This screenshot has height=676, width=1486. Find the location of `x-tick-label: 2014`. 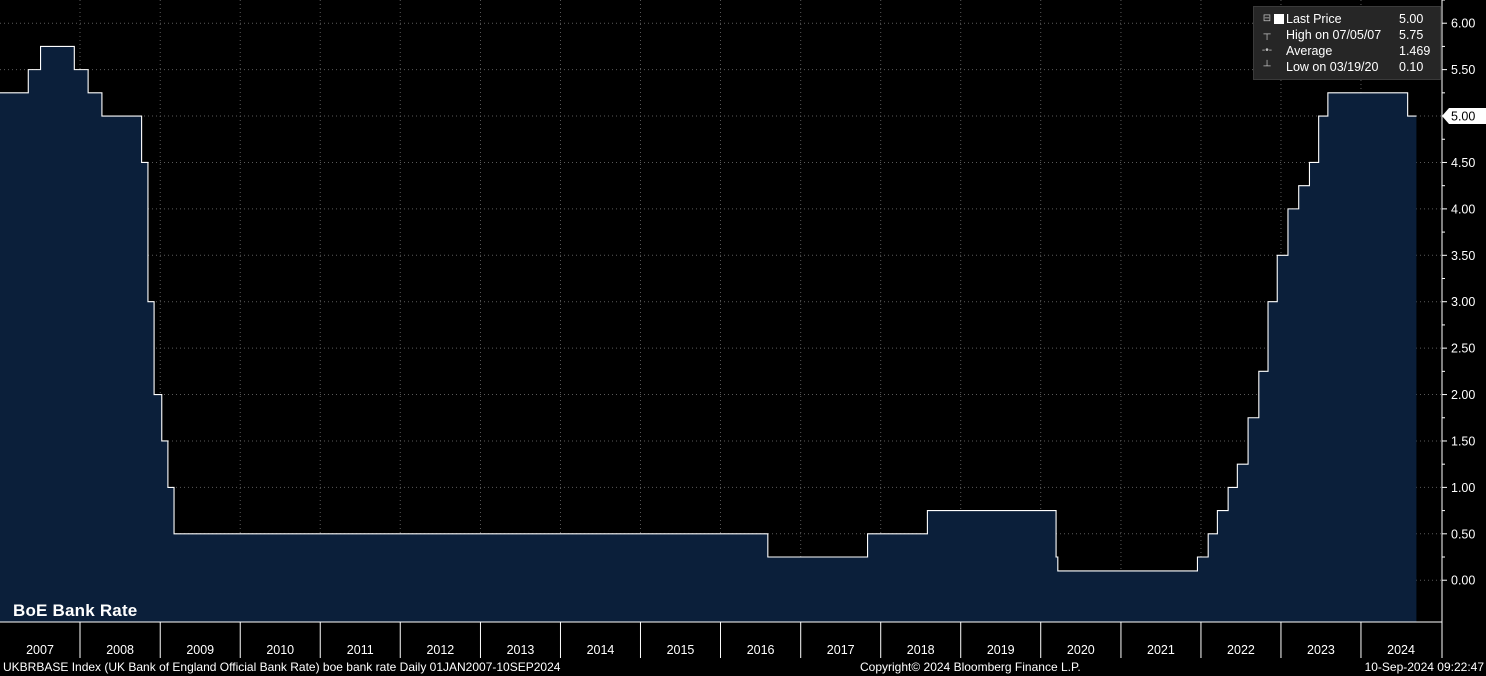

x-tick-label: 2014 is located at coordinates (601, 650).